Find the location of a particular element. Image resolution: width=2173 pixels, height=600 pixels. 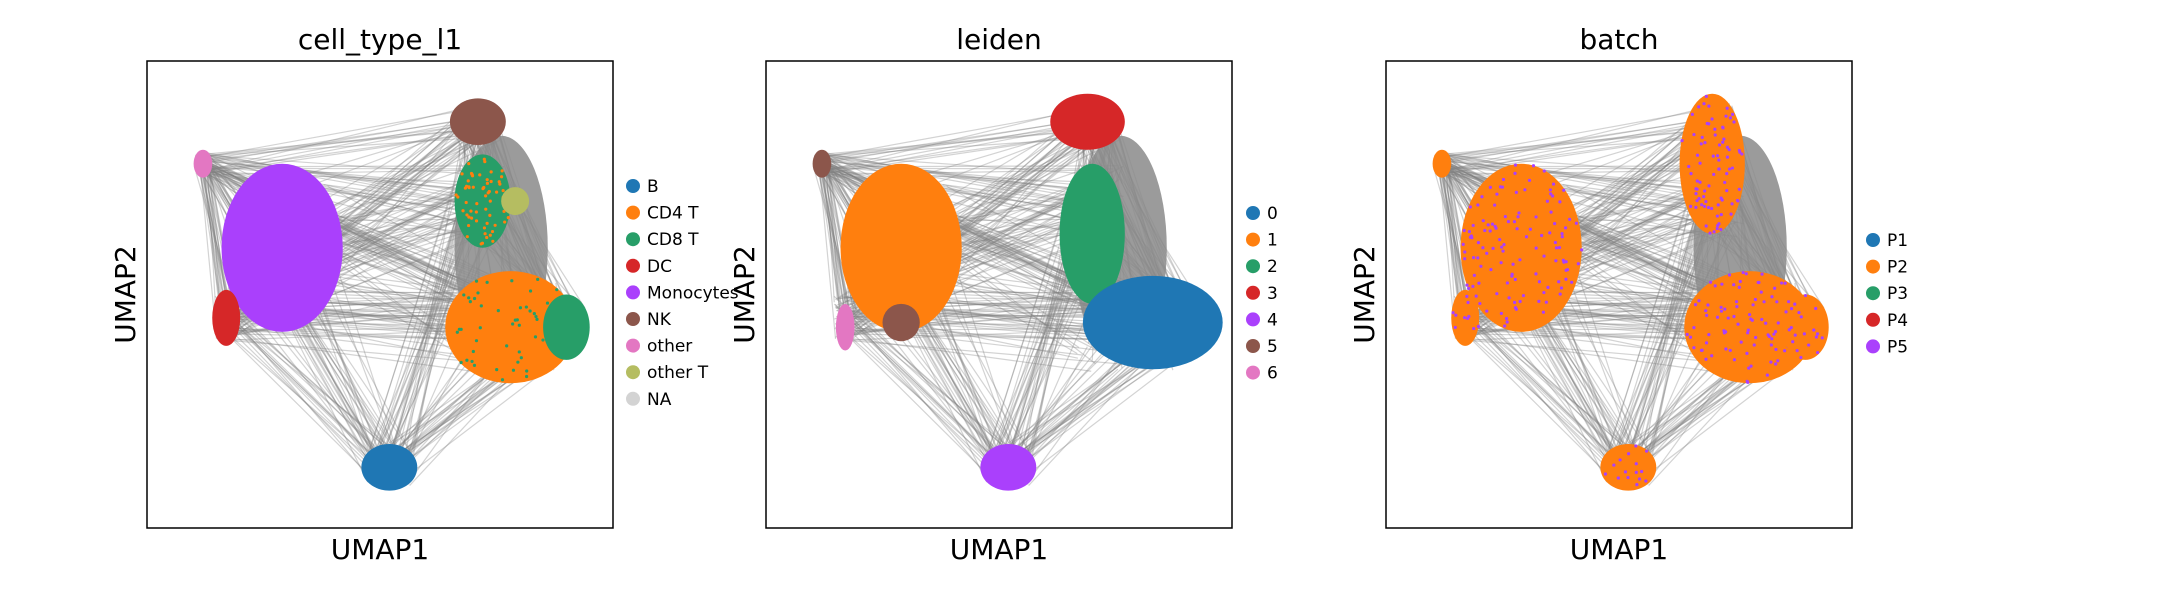

y-axis-label: UMAP2 is located at coordinates (1364, 294).